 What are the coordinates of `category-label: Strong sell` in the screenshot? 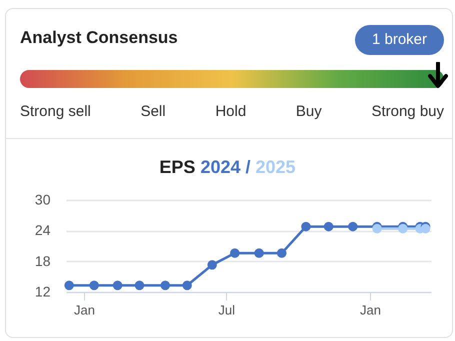 It's located at (55, 111).